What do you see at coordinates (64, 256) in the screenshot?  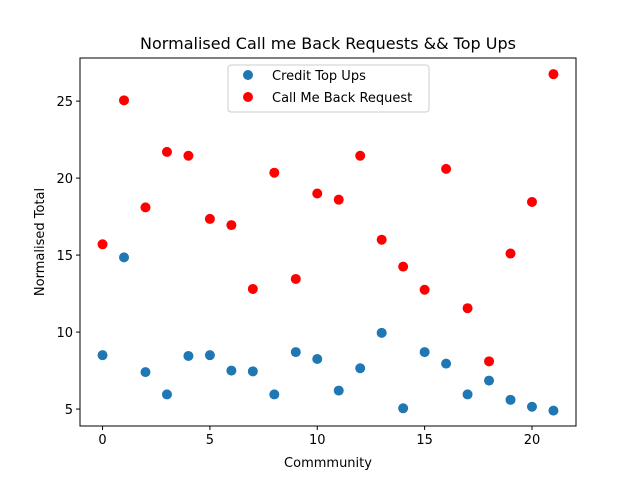 I see `y-tick-label: 15` at bounding box center [64, 256].